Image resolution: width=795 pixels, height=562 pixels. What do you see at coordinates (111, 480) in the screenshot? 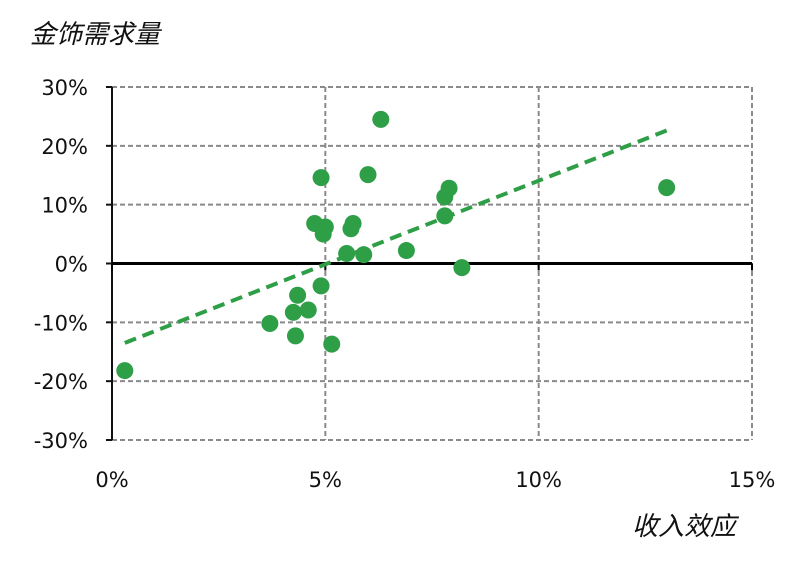
I see `x-tick-label: 0%` at bounding box center [111, 480].